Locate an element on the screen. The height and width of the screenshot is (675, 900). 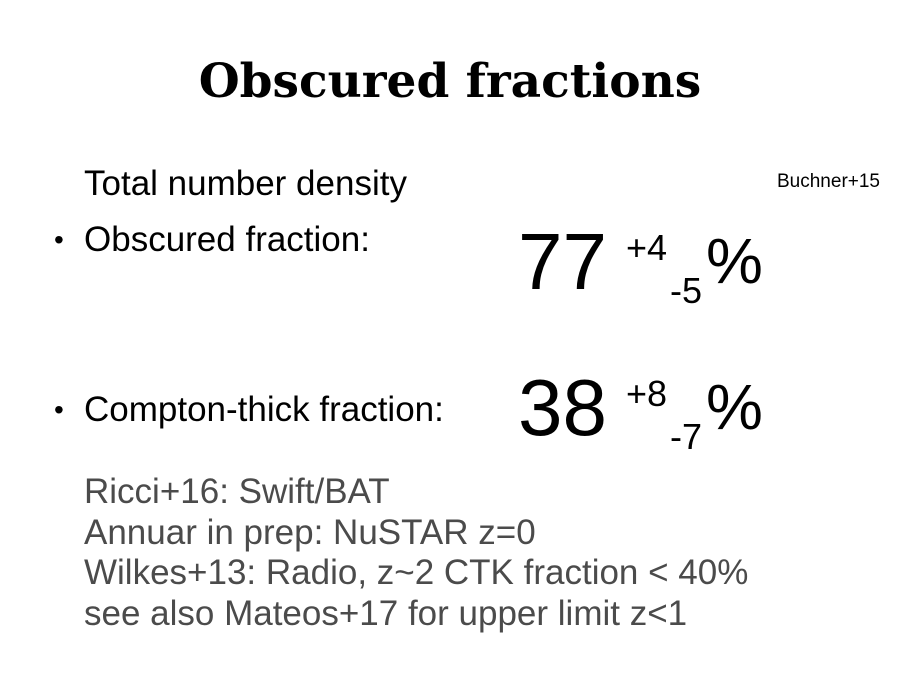
compton-thick-fraction-label: Compton-thick fraction: is located at coordinates (264, 409).